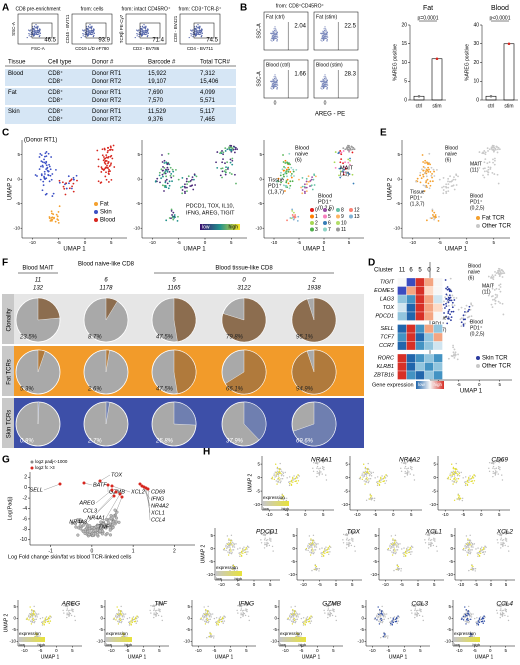 The height and width of the screenshot is (665, 520). Describe the element at coordinates (107, 74) in the screenshot. I see `table-cell: Donor RT1` at that location.